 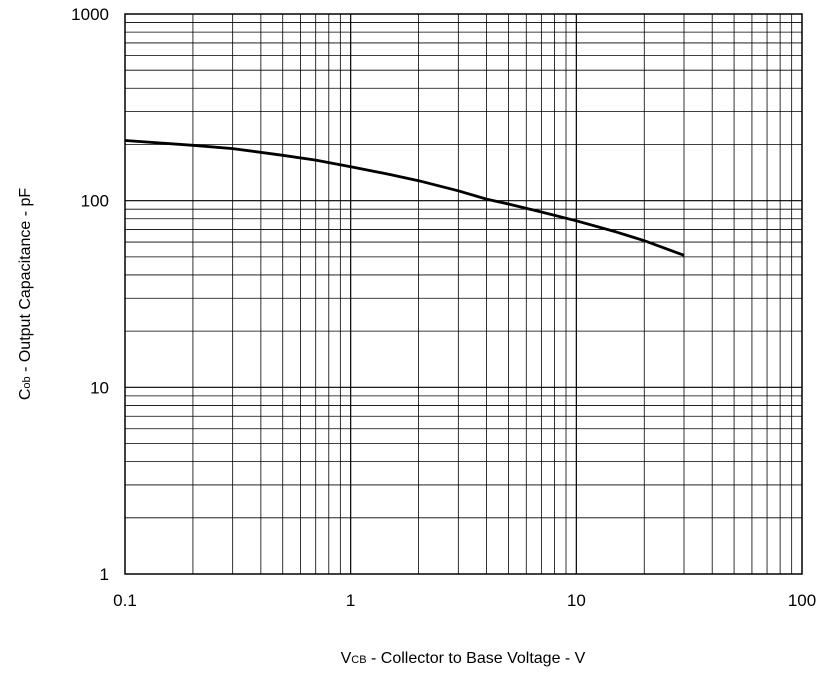 I want to click on y-tick-labels: 1 10 100 1000, so click(x=90, y=294).